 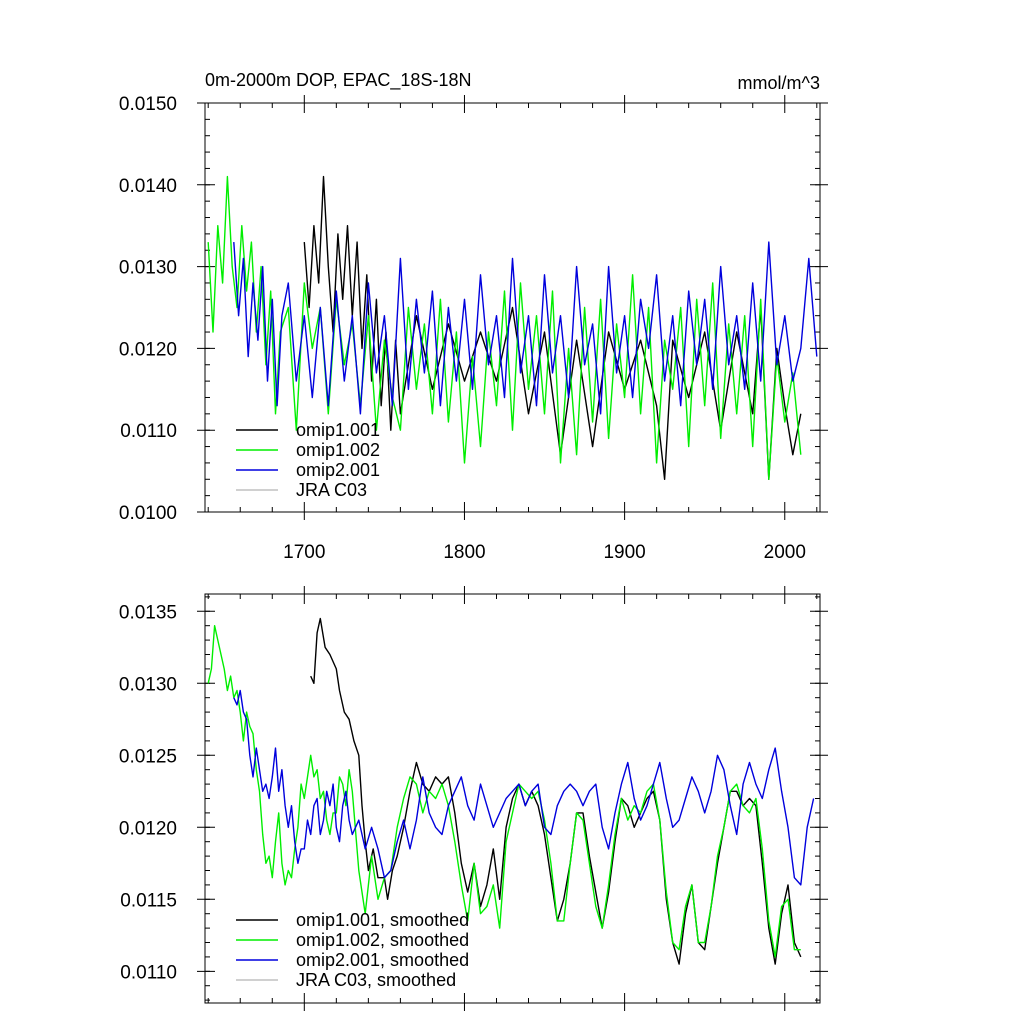 I want to click on series-line-omip2-001-smoothed, so click(x=524, y=787).